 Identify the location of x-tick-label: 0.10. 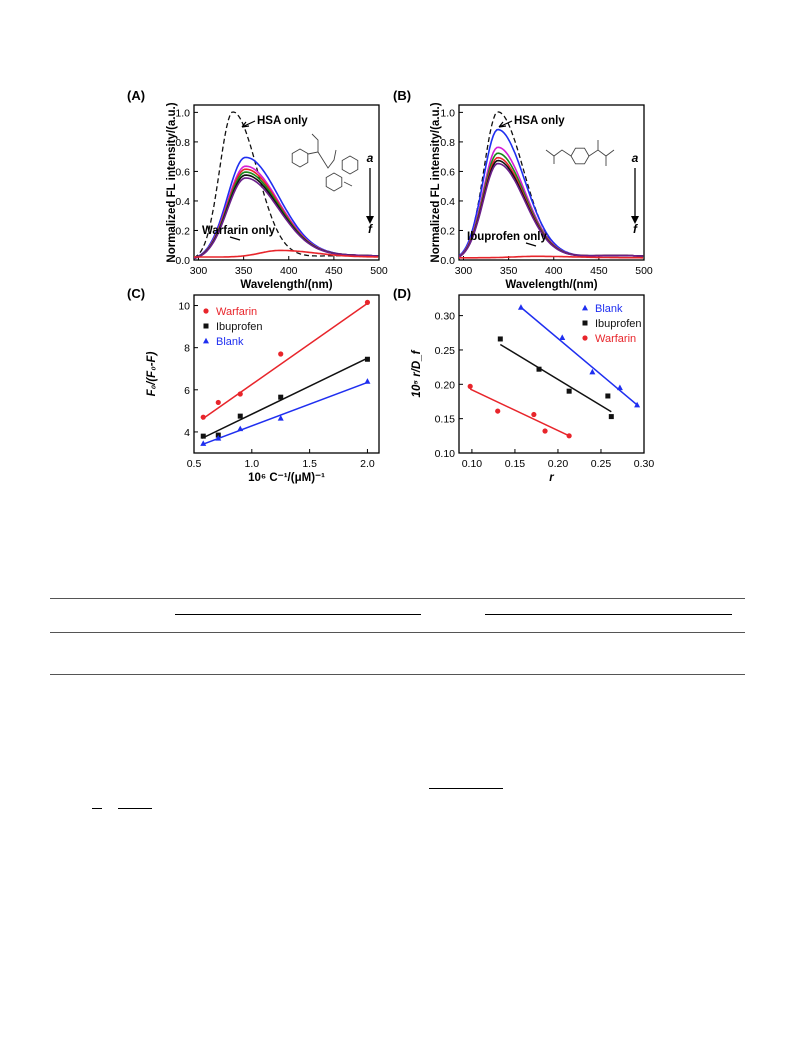
(472, 464).